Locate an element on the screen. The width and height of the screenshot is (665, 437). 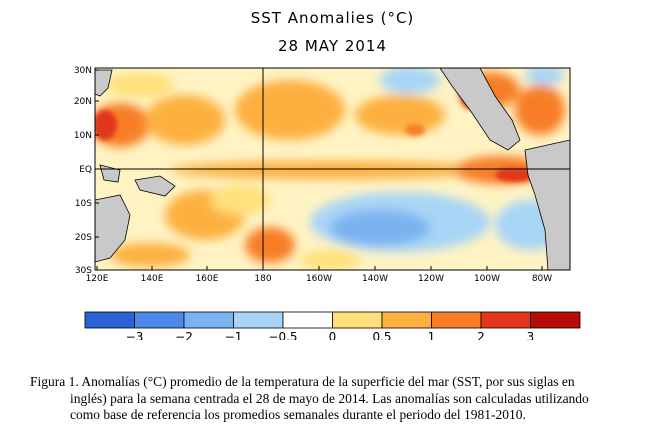
lat-label: 30S is located at coordinates (83, 271).